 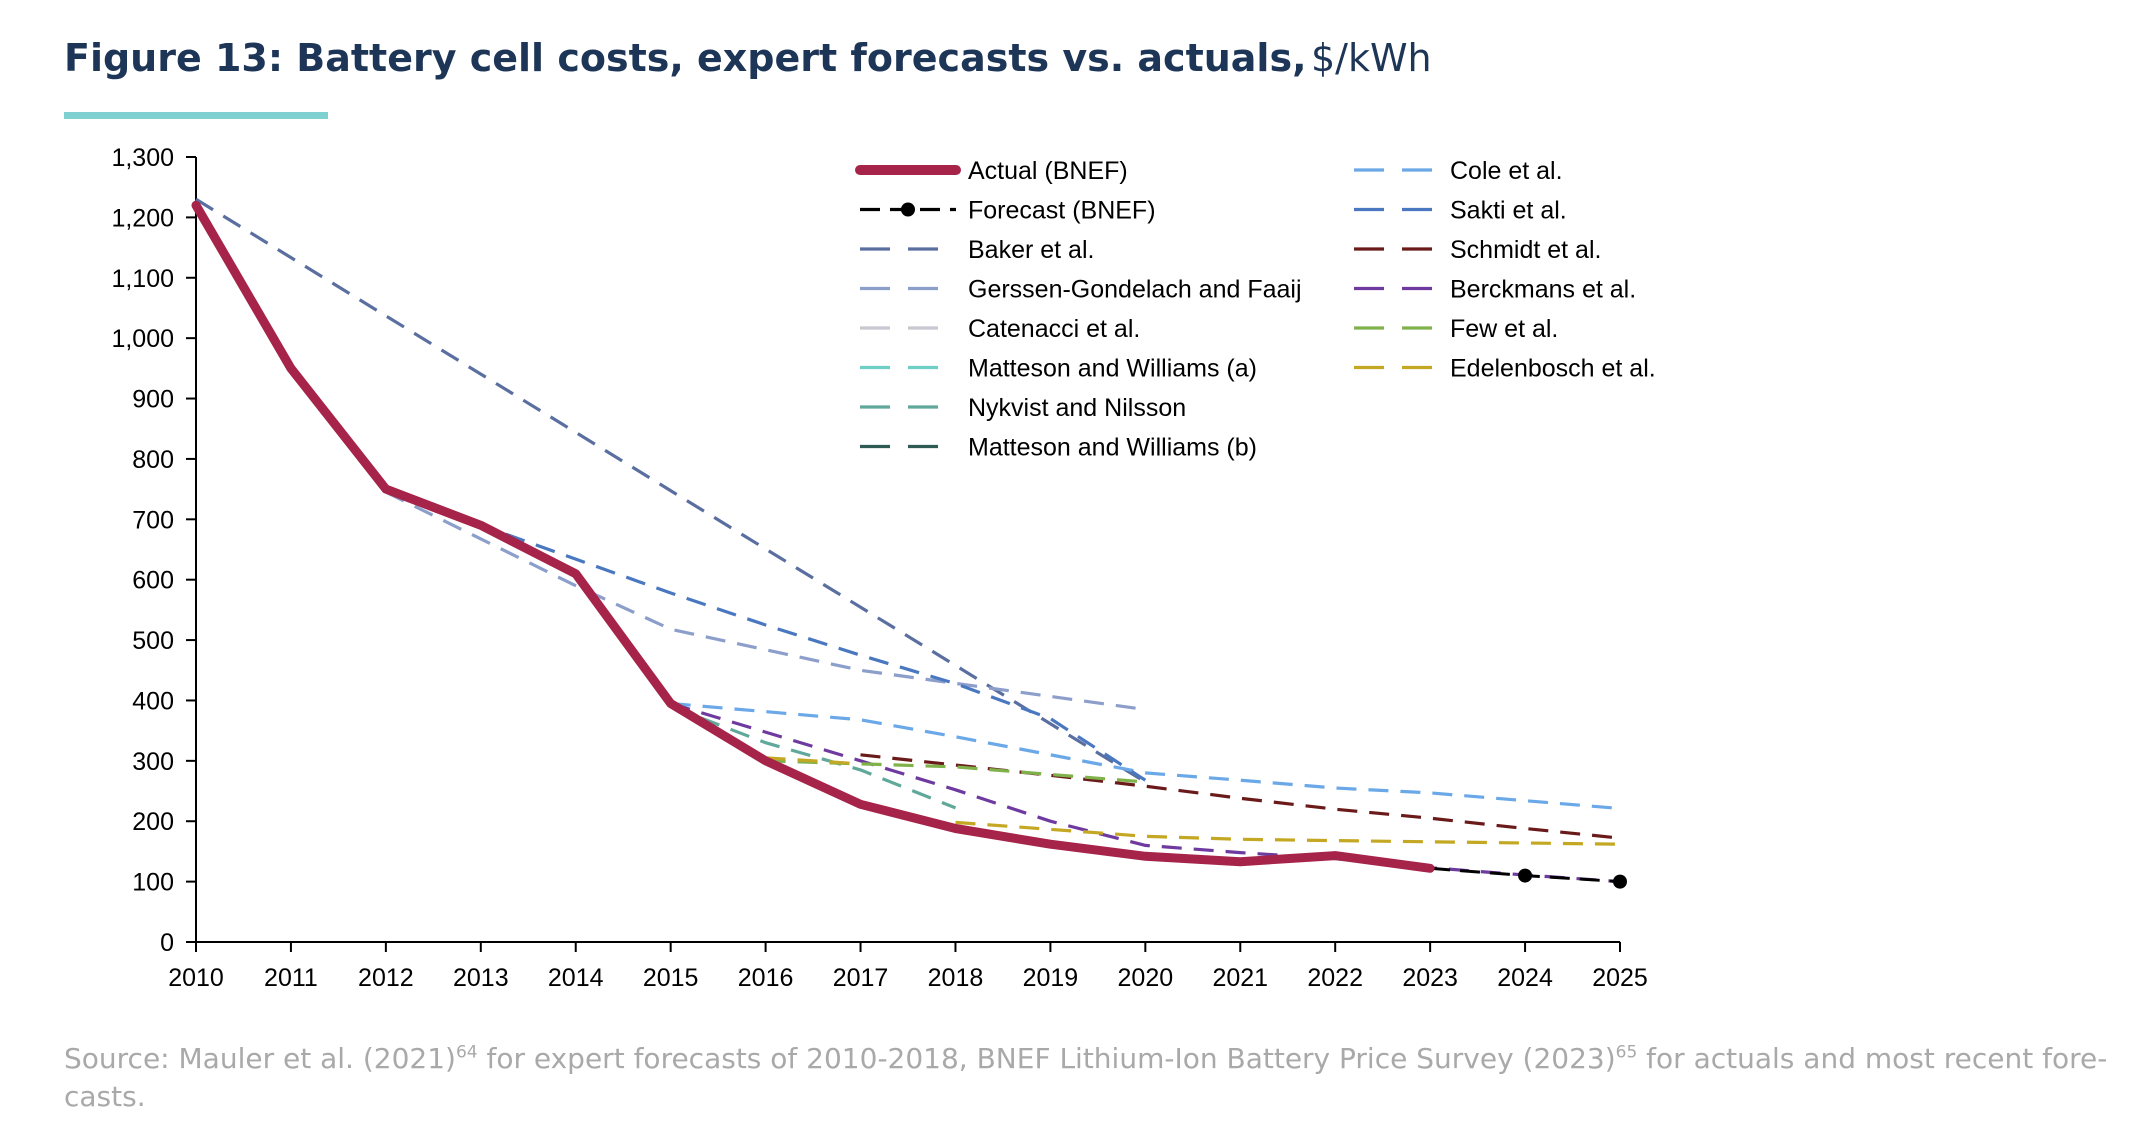 What do you see at coordinates (1620, 978) in the screenshot?
I see `x-tick-label: 2025` at bounding box center [1620, 978].